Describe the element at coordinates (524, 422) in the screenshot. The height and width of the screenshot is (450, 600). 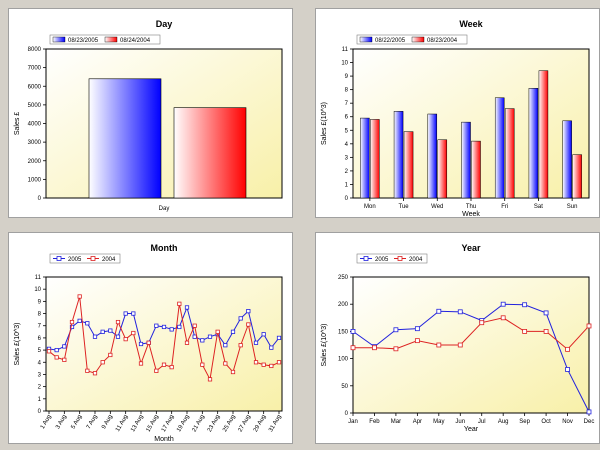
I see `x-tick-label: Sep` at that location.